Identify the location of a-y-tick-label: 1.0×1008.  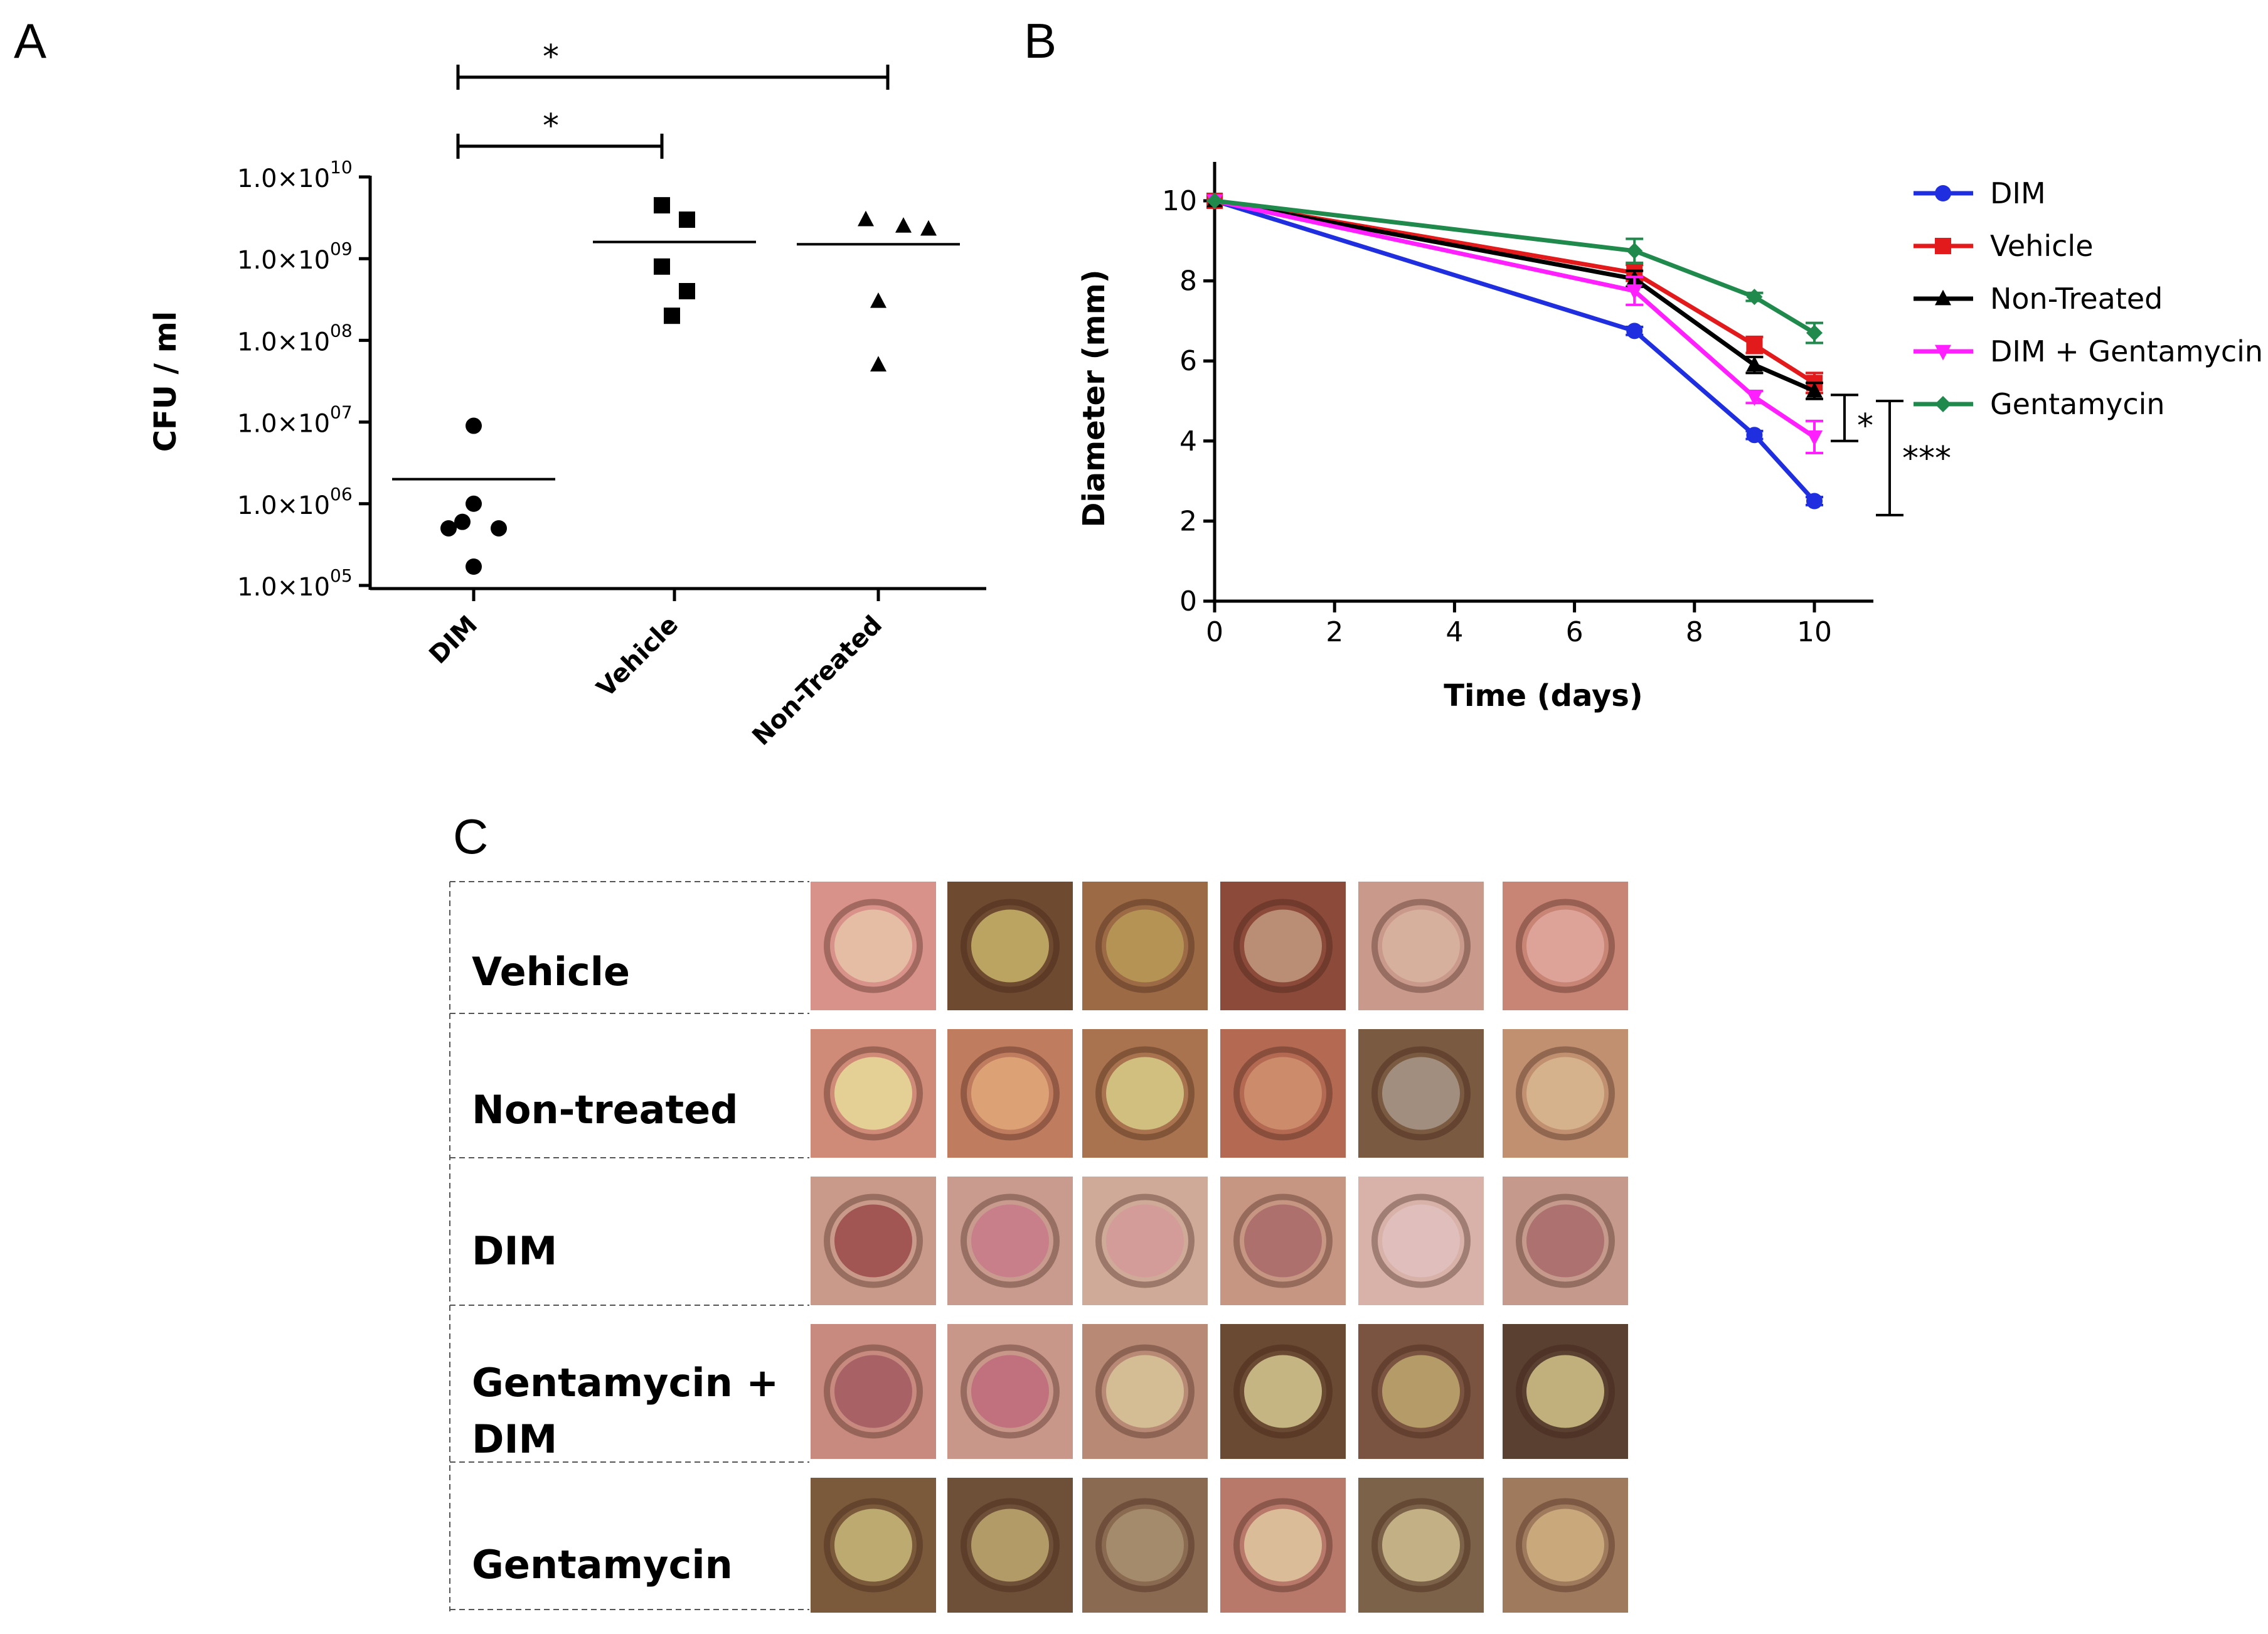
(295, 338).